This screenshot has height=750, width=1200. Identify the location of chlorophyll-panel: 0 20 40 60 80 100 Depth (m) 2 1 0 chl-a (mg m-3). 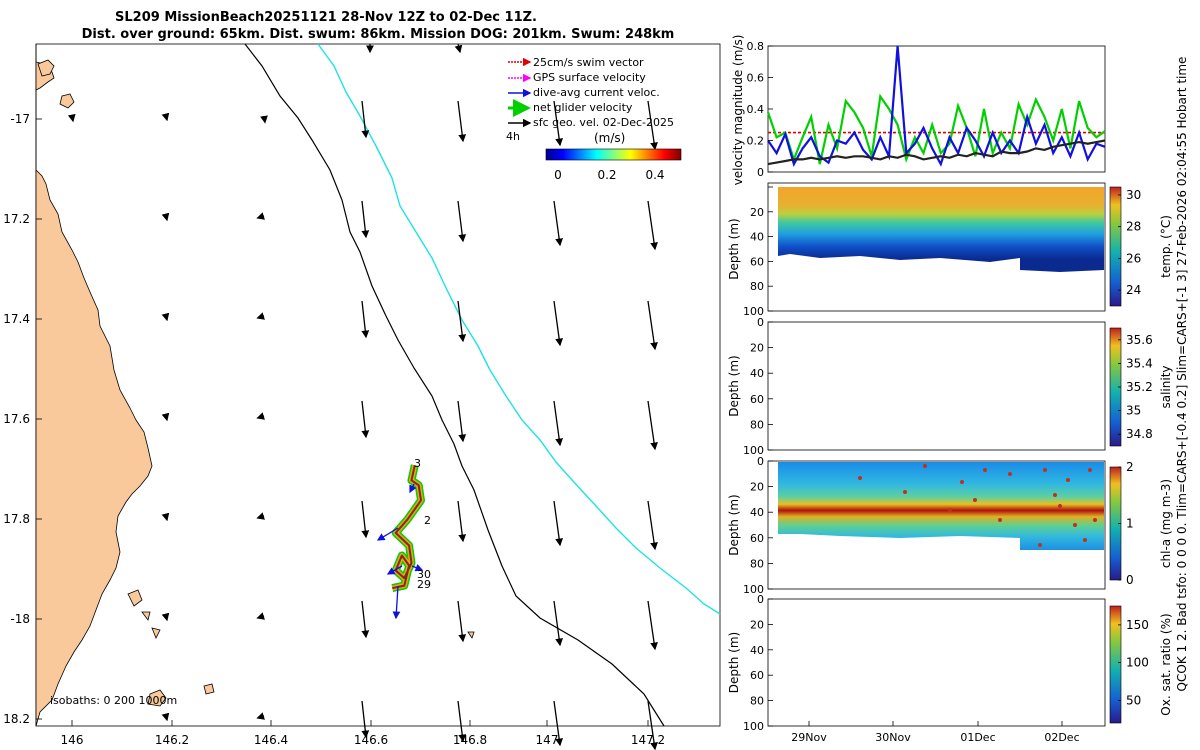
(950, 525).